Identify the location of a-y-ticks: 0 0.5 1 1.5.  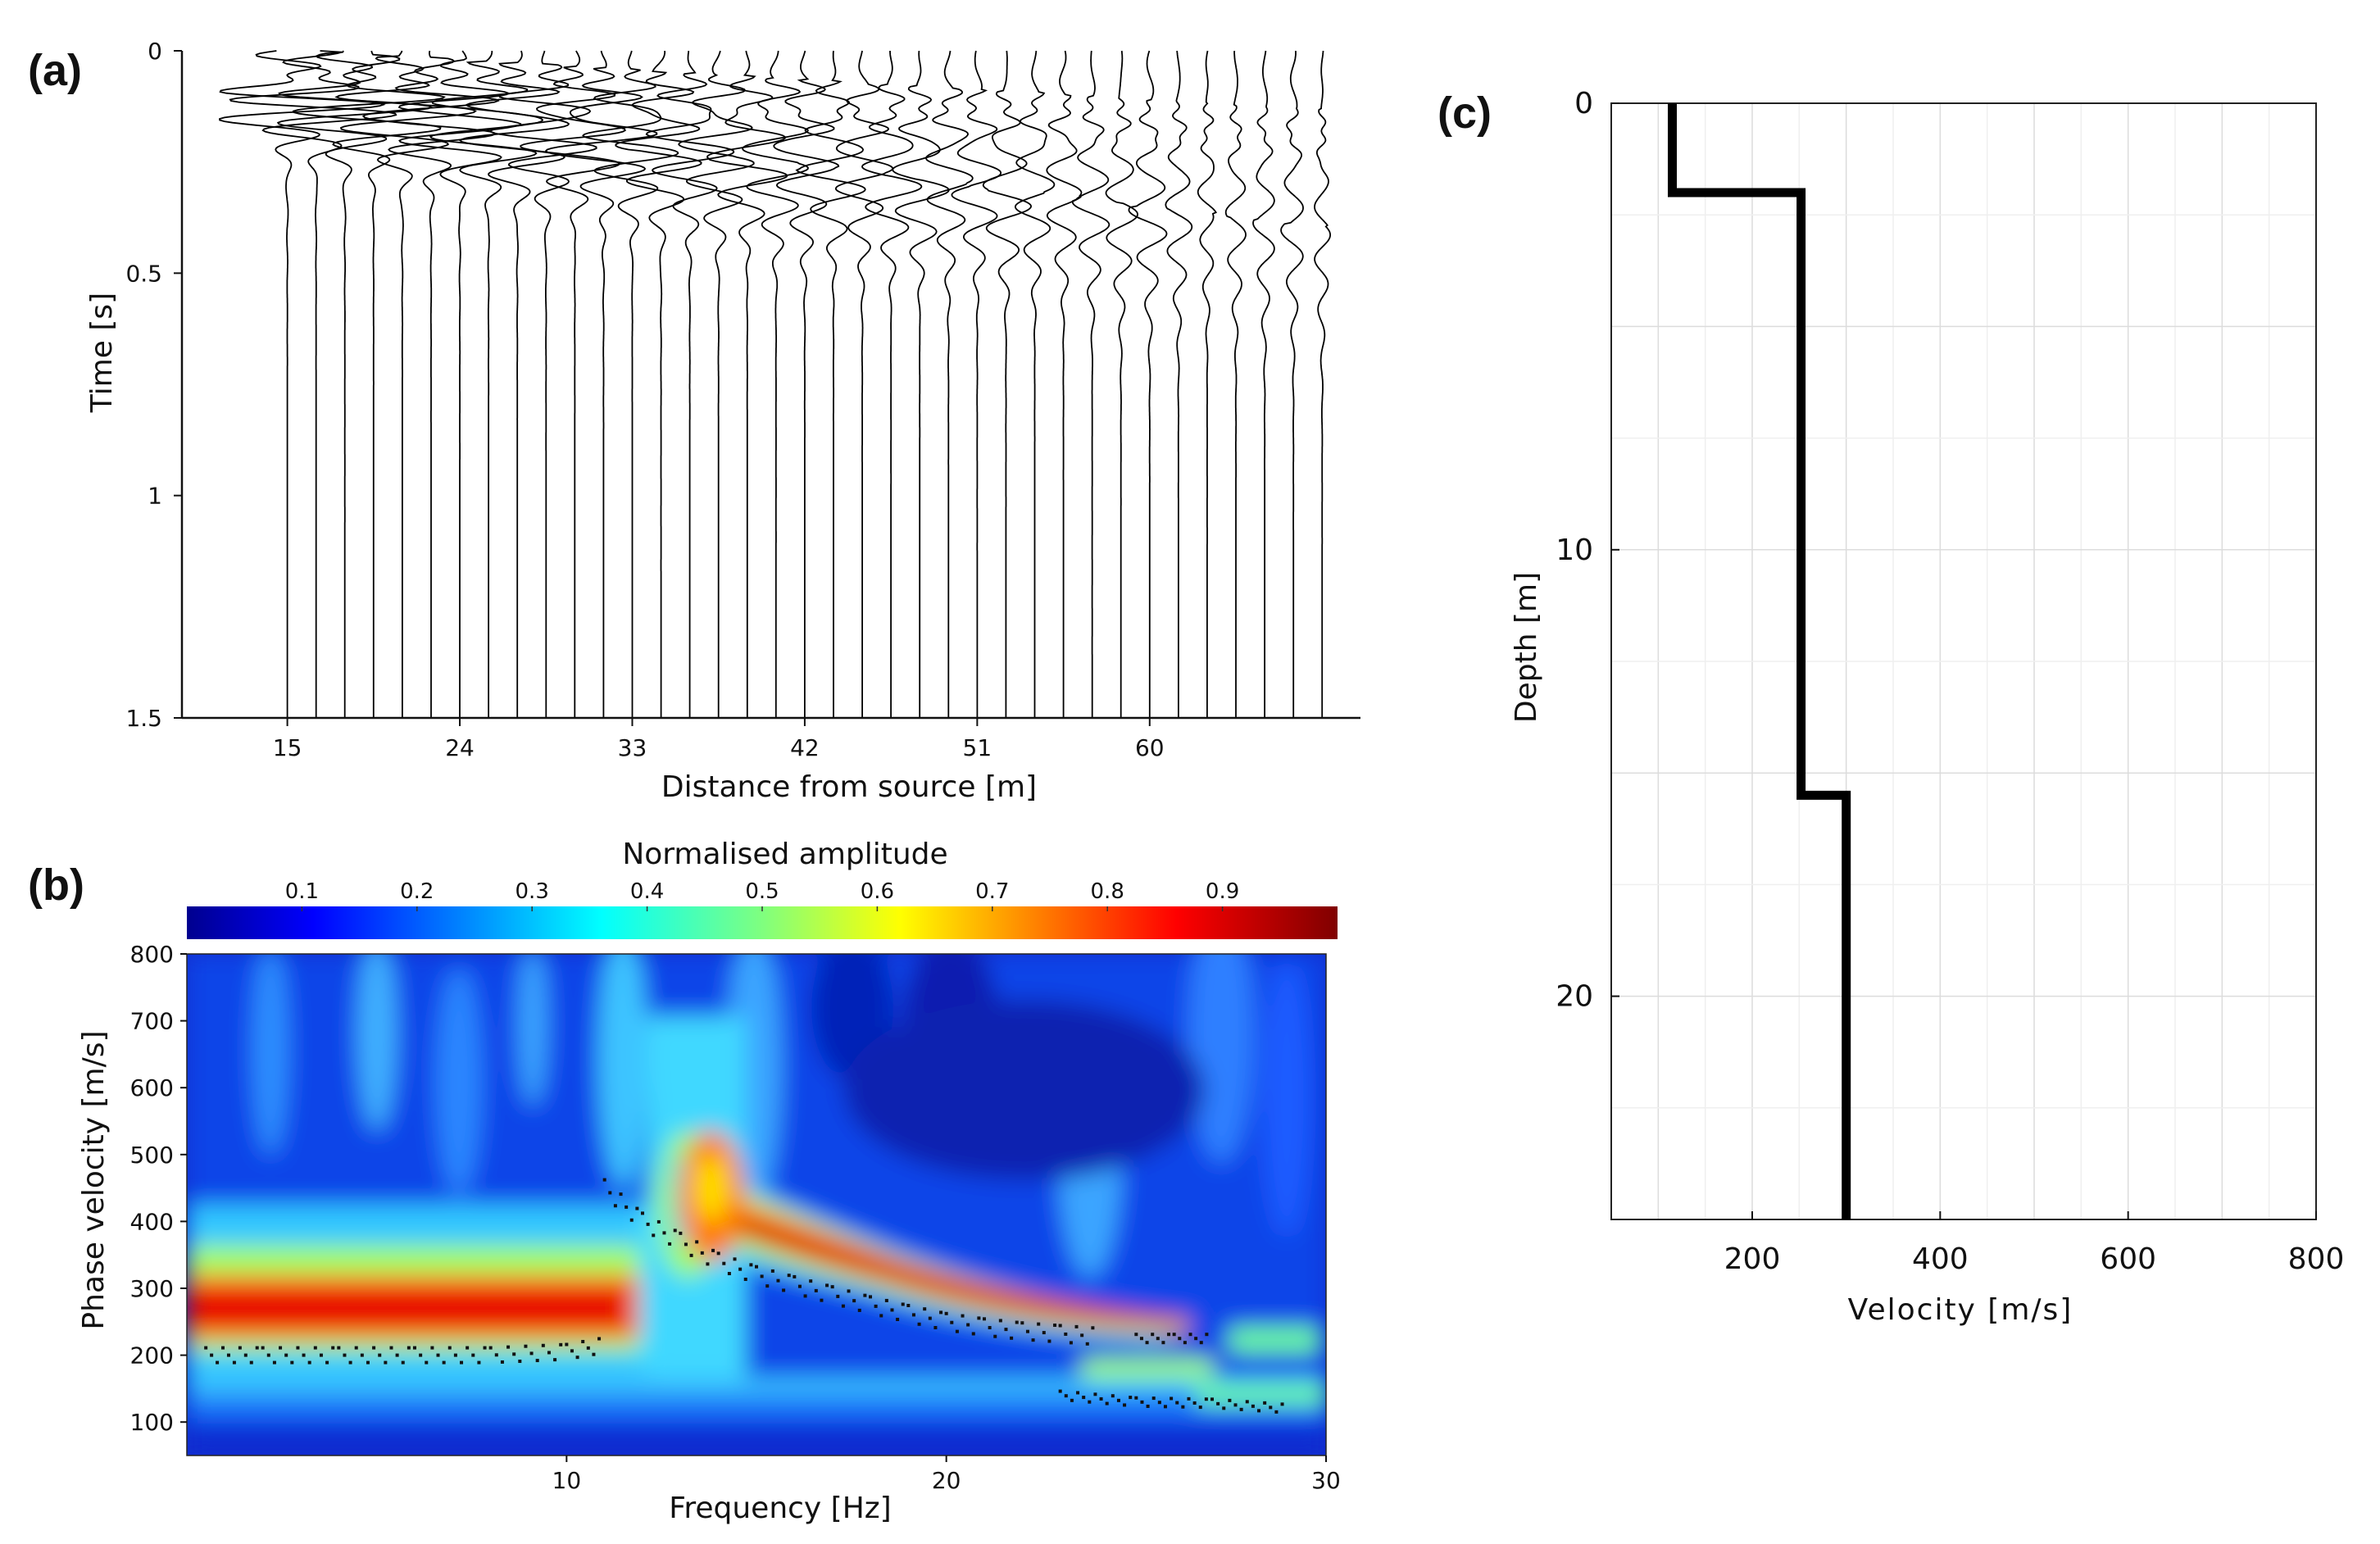
(154, 385).